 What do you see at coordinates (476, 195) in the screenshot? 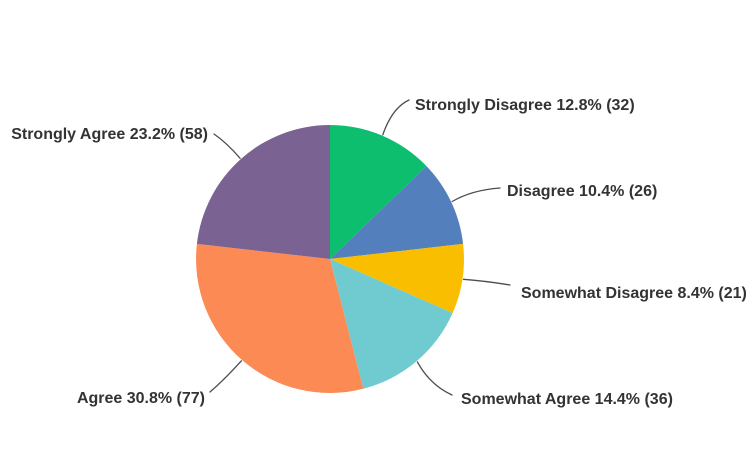
I see `leader-line-disagree` at bounding box center [476, 195].